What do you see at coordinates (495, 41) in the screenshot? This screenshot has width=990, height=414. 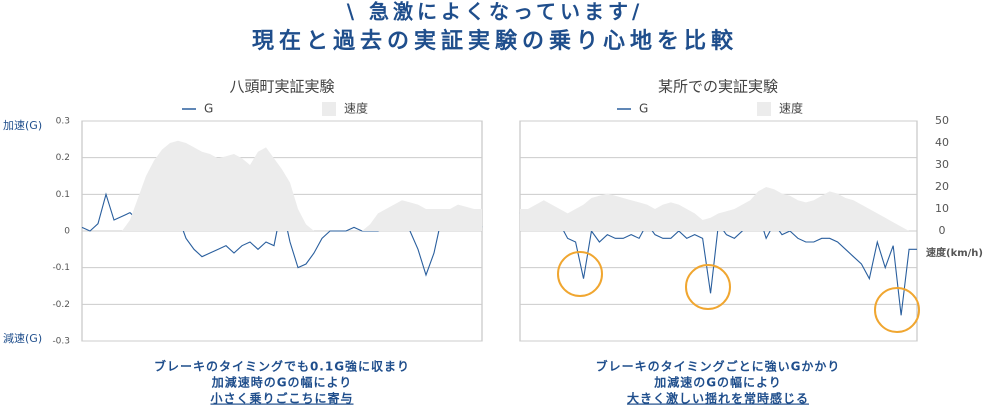 I see `headline: 現在と過去の実証実験の乗り心地を比較` at bounding box center [495, 41].